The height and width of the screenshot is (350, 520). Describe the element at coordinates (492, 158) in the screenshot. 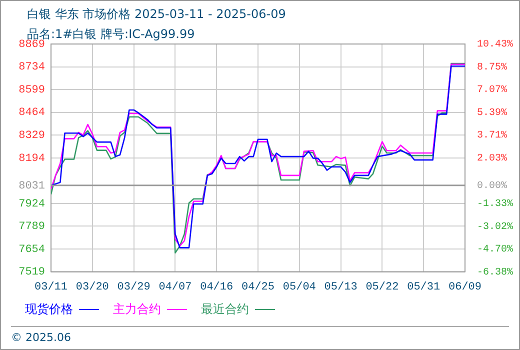

I see `y2-tick-label: 2.03%` at that location.